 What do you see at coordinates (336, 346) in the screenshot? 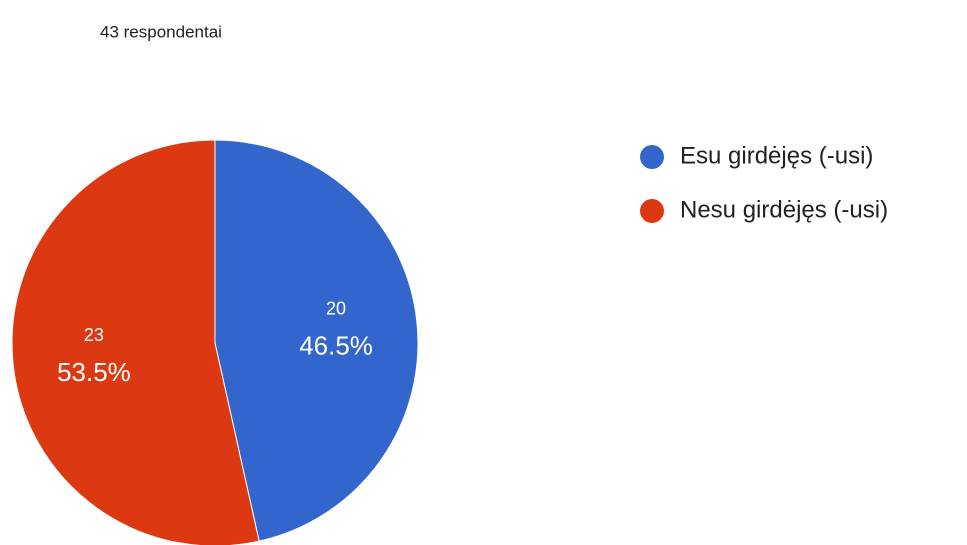
I see `slice-percent-label: 46.5%` at bounding box center [336, 346].